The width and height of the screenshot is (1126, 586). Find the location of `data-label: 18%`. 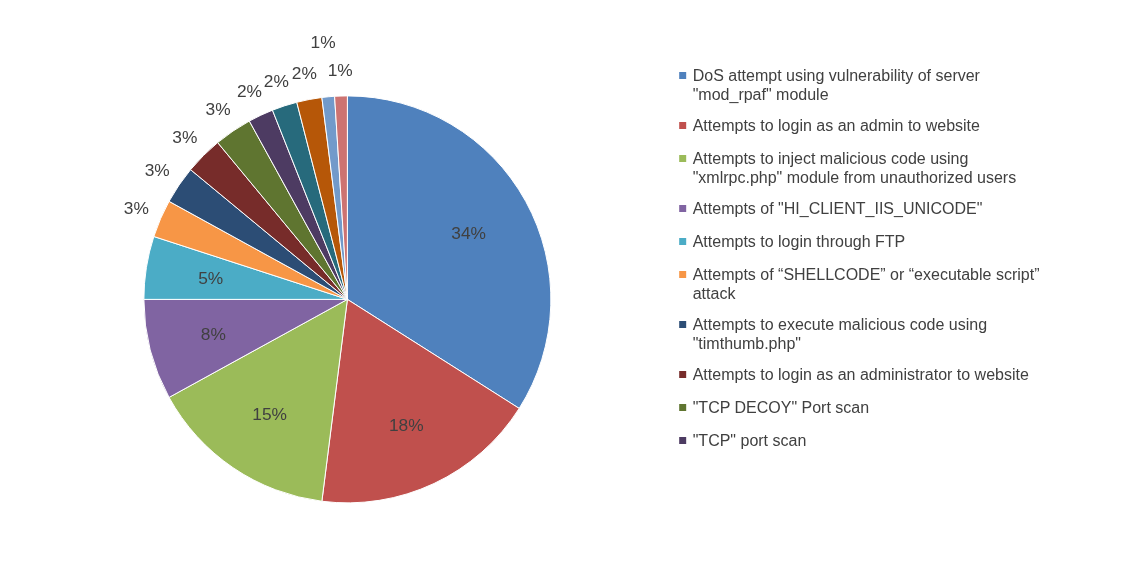

data-label: 18% is located at coordinates (406, 424).